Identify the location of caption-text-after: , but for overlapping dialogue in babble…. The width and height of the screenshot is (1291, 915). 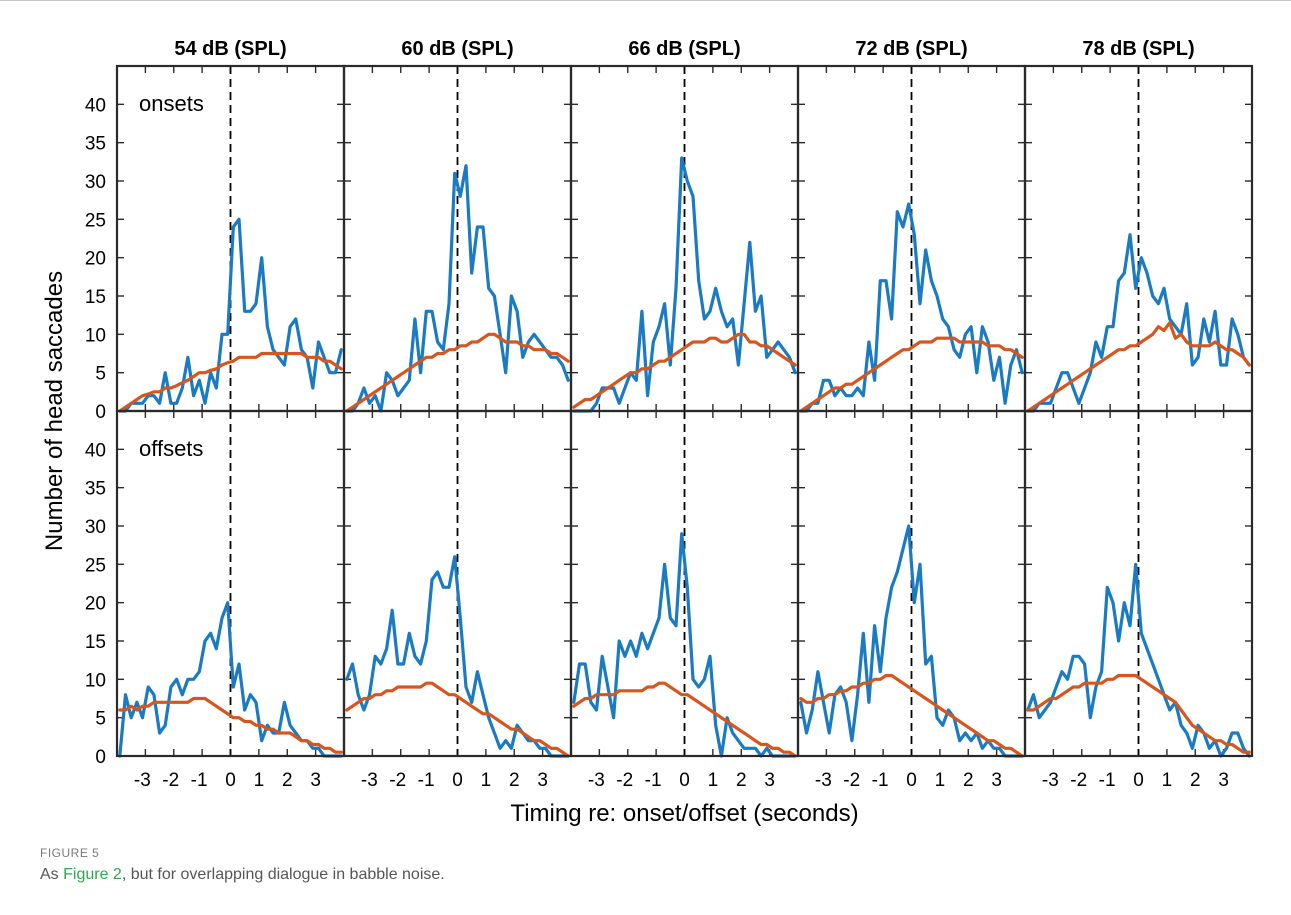
(283, 874).